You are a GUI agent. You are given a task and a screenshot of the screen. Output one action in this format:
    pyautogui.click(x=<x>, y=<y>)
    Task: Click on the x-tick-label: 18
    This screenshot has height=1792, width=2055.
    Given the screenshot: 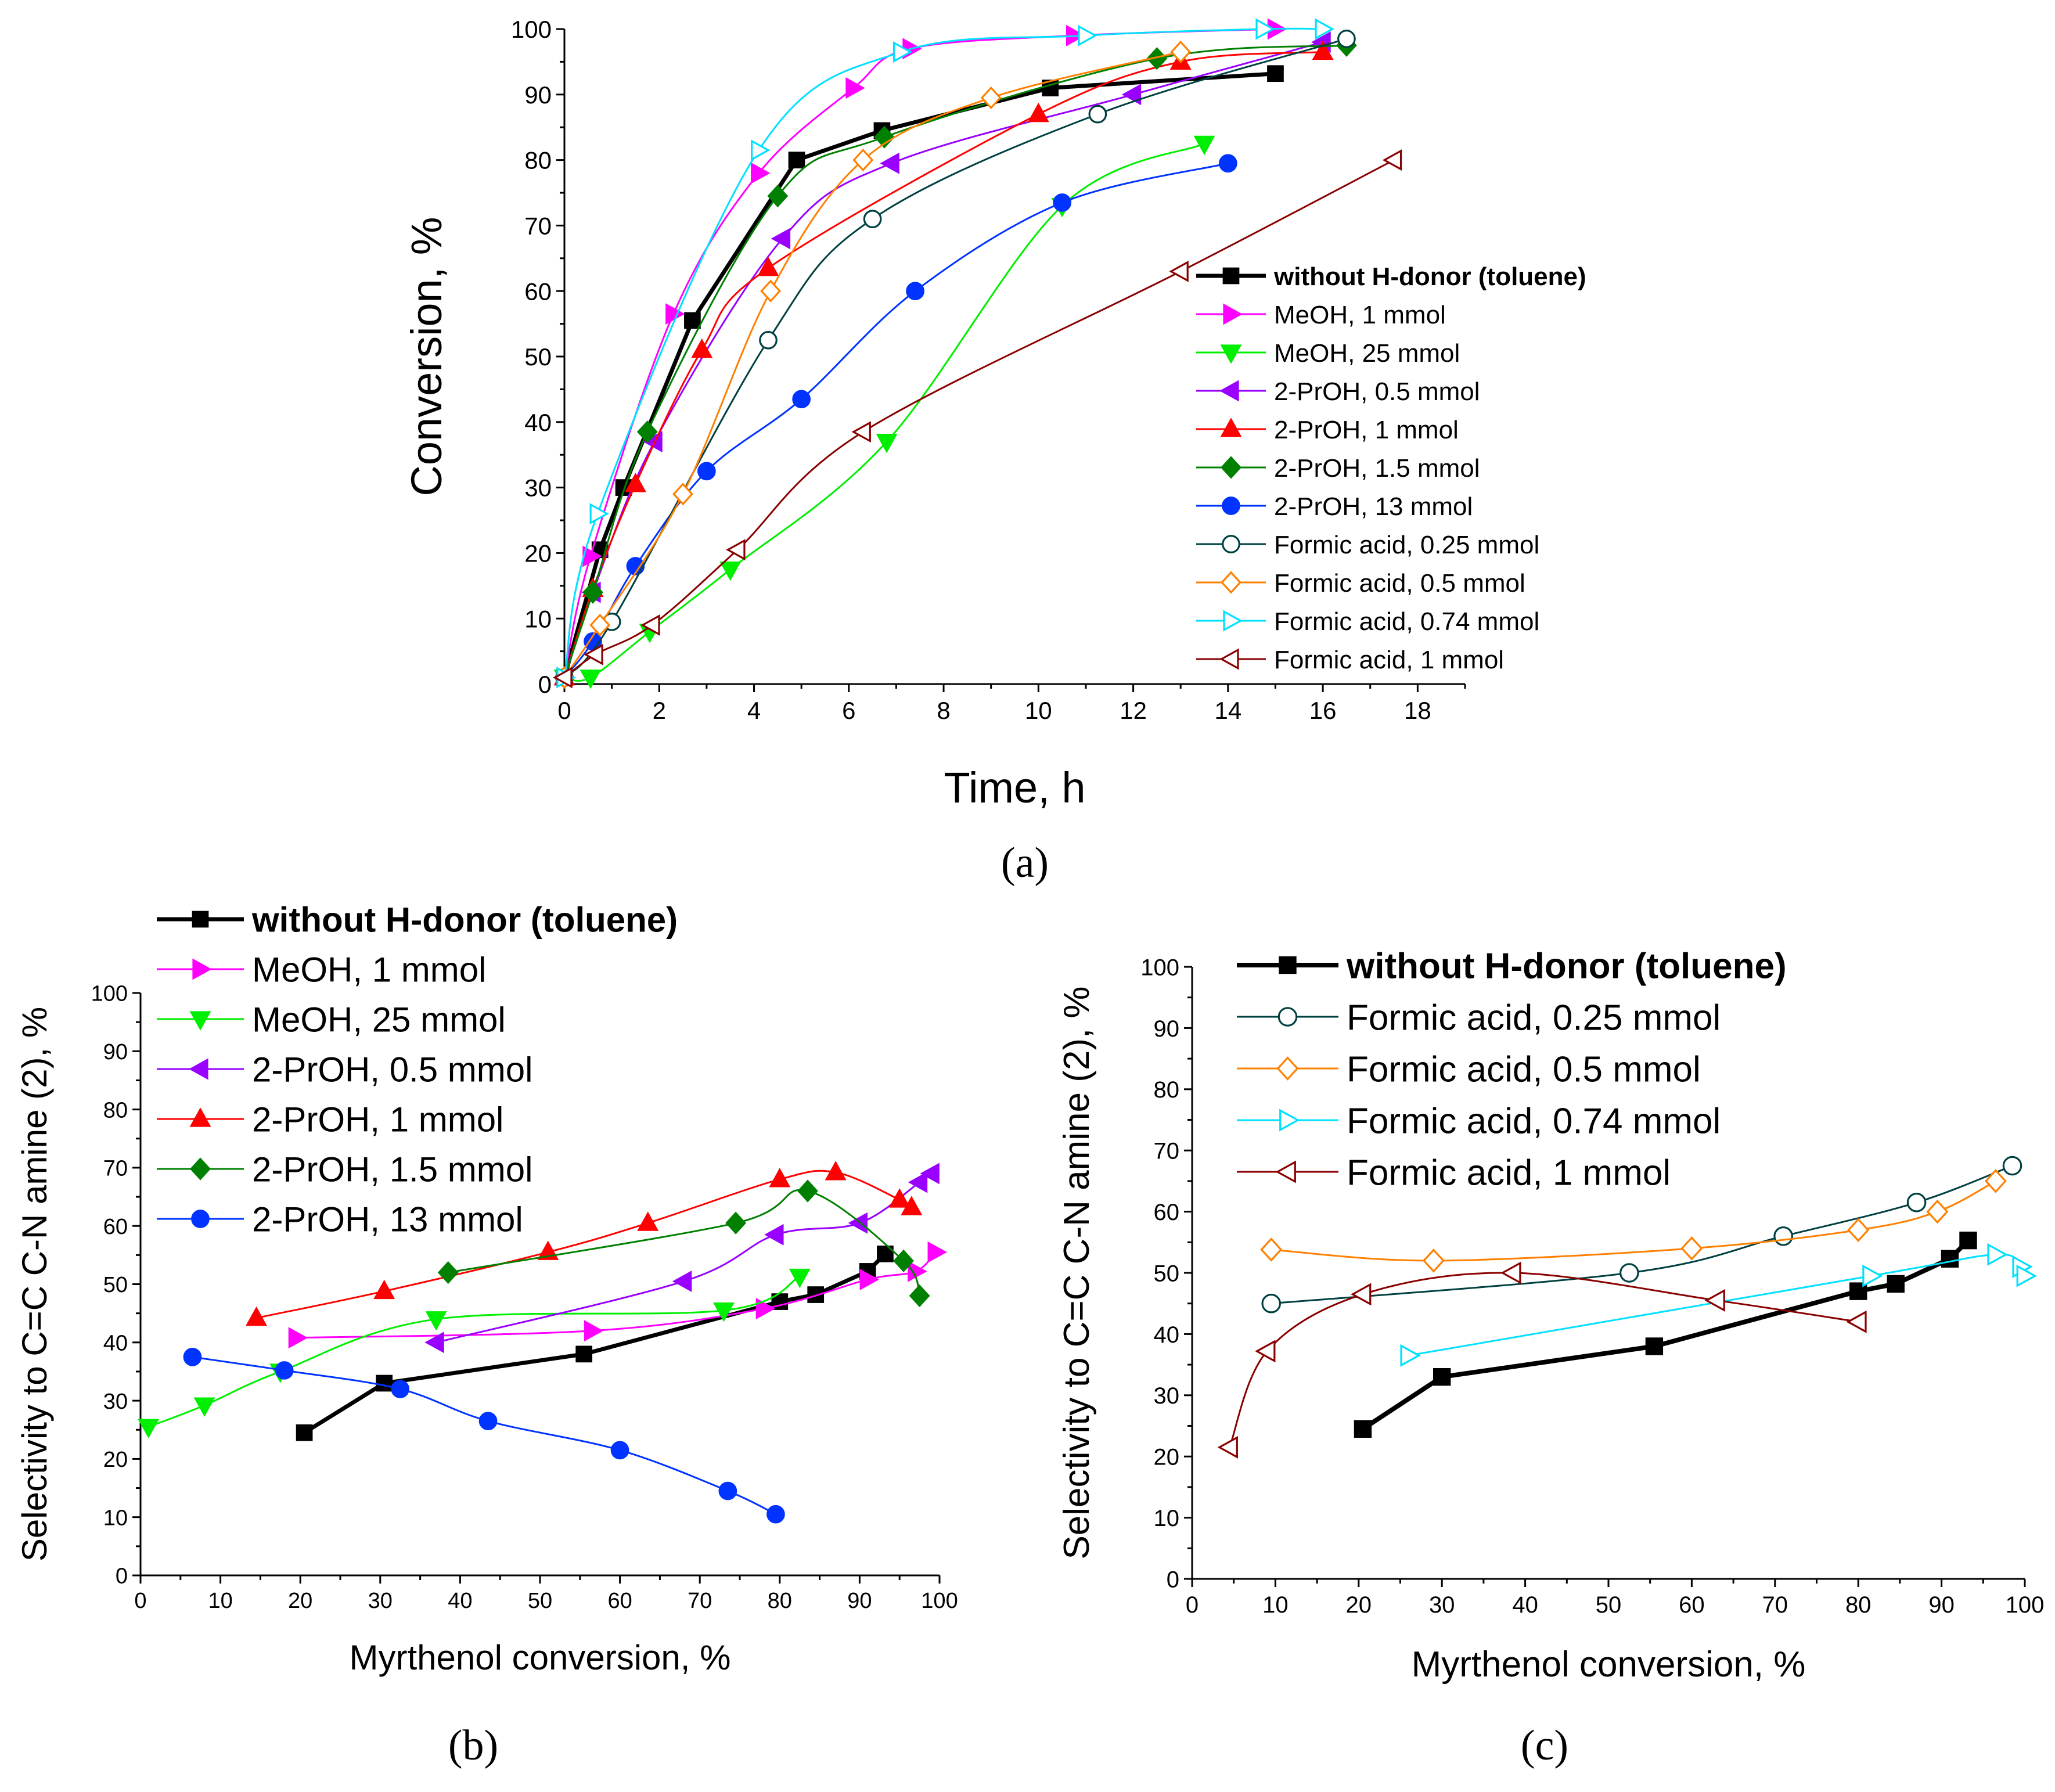 What is the action you would take?
    pyautogui.click(x=1417, y=710)
    